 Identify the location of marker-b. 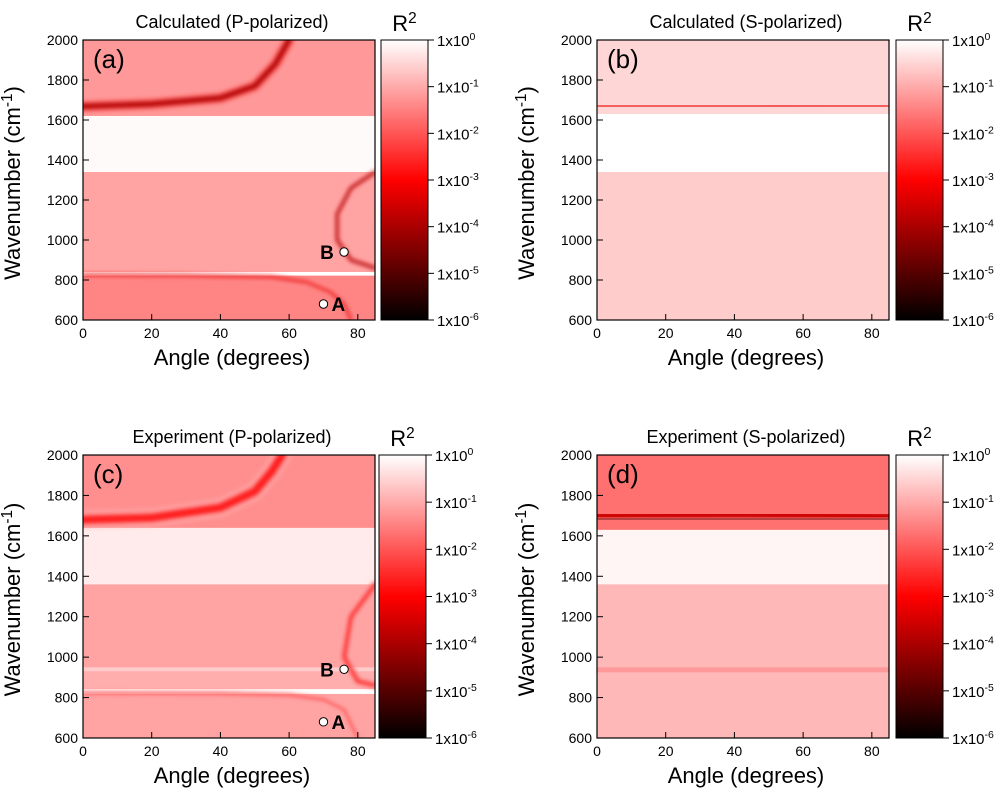
(344, 669).